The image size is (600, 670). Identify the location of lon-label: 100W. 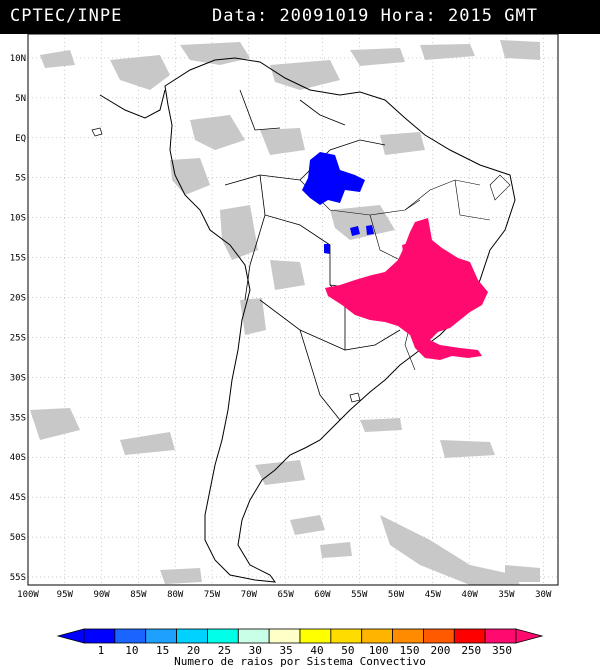
(28, 595).